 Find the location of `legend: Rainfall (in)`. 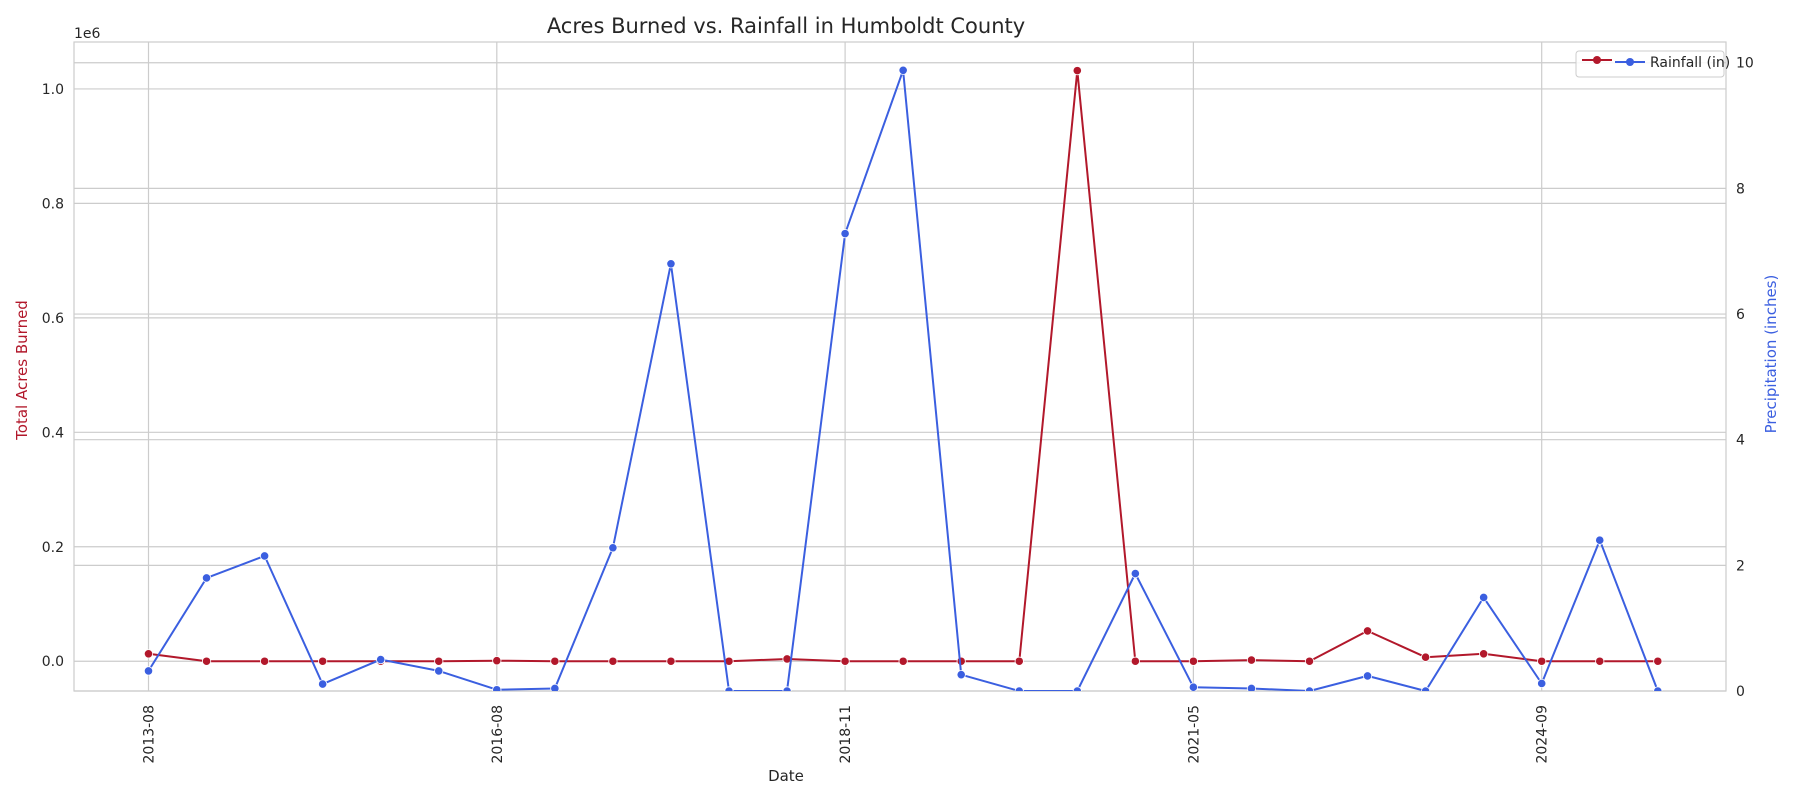

legend: Rainfall (in) is located at coordinates (1652, 64).